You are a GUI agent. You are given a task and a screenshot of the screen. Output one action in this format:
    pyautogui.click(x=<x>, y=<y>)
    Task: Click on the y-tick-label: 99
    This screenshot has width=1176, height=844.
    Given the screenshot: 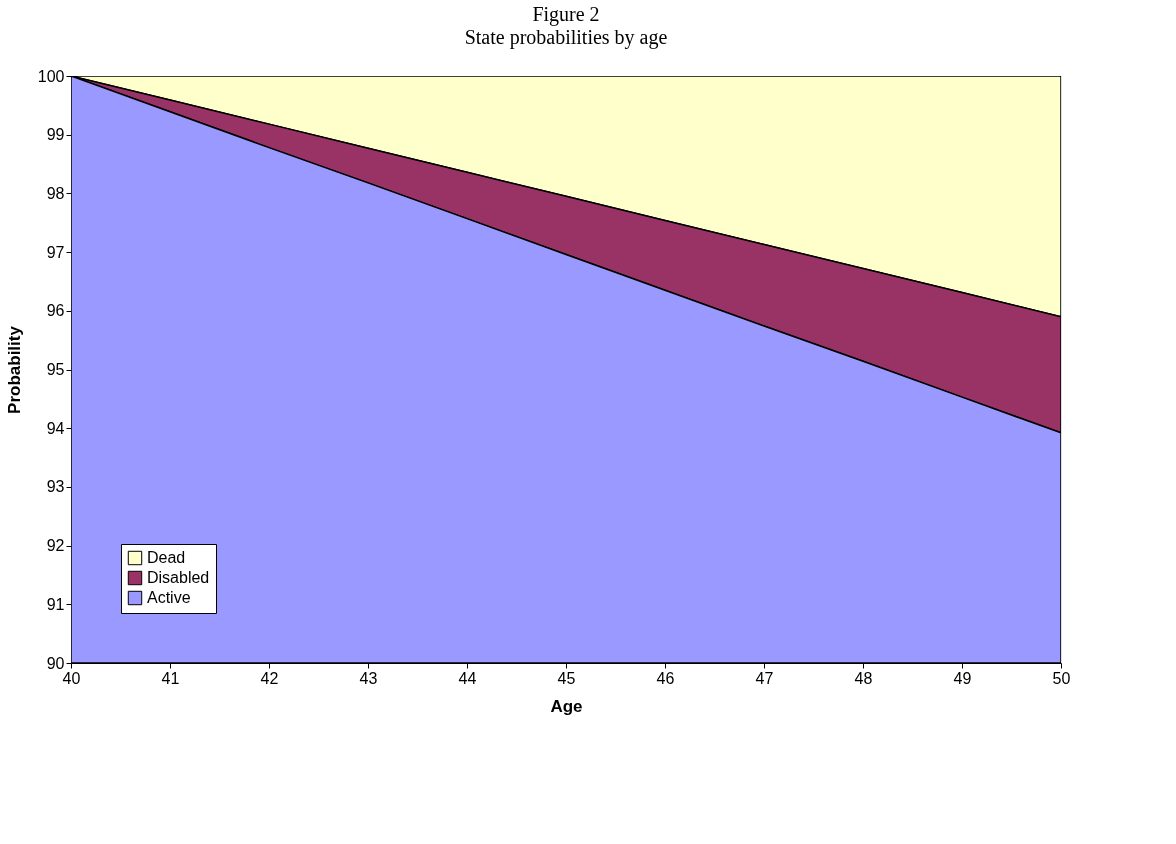 What is the action you would take?
    pyautogui.click(x=55, y=135)
    